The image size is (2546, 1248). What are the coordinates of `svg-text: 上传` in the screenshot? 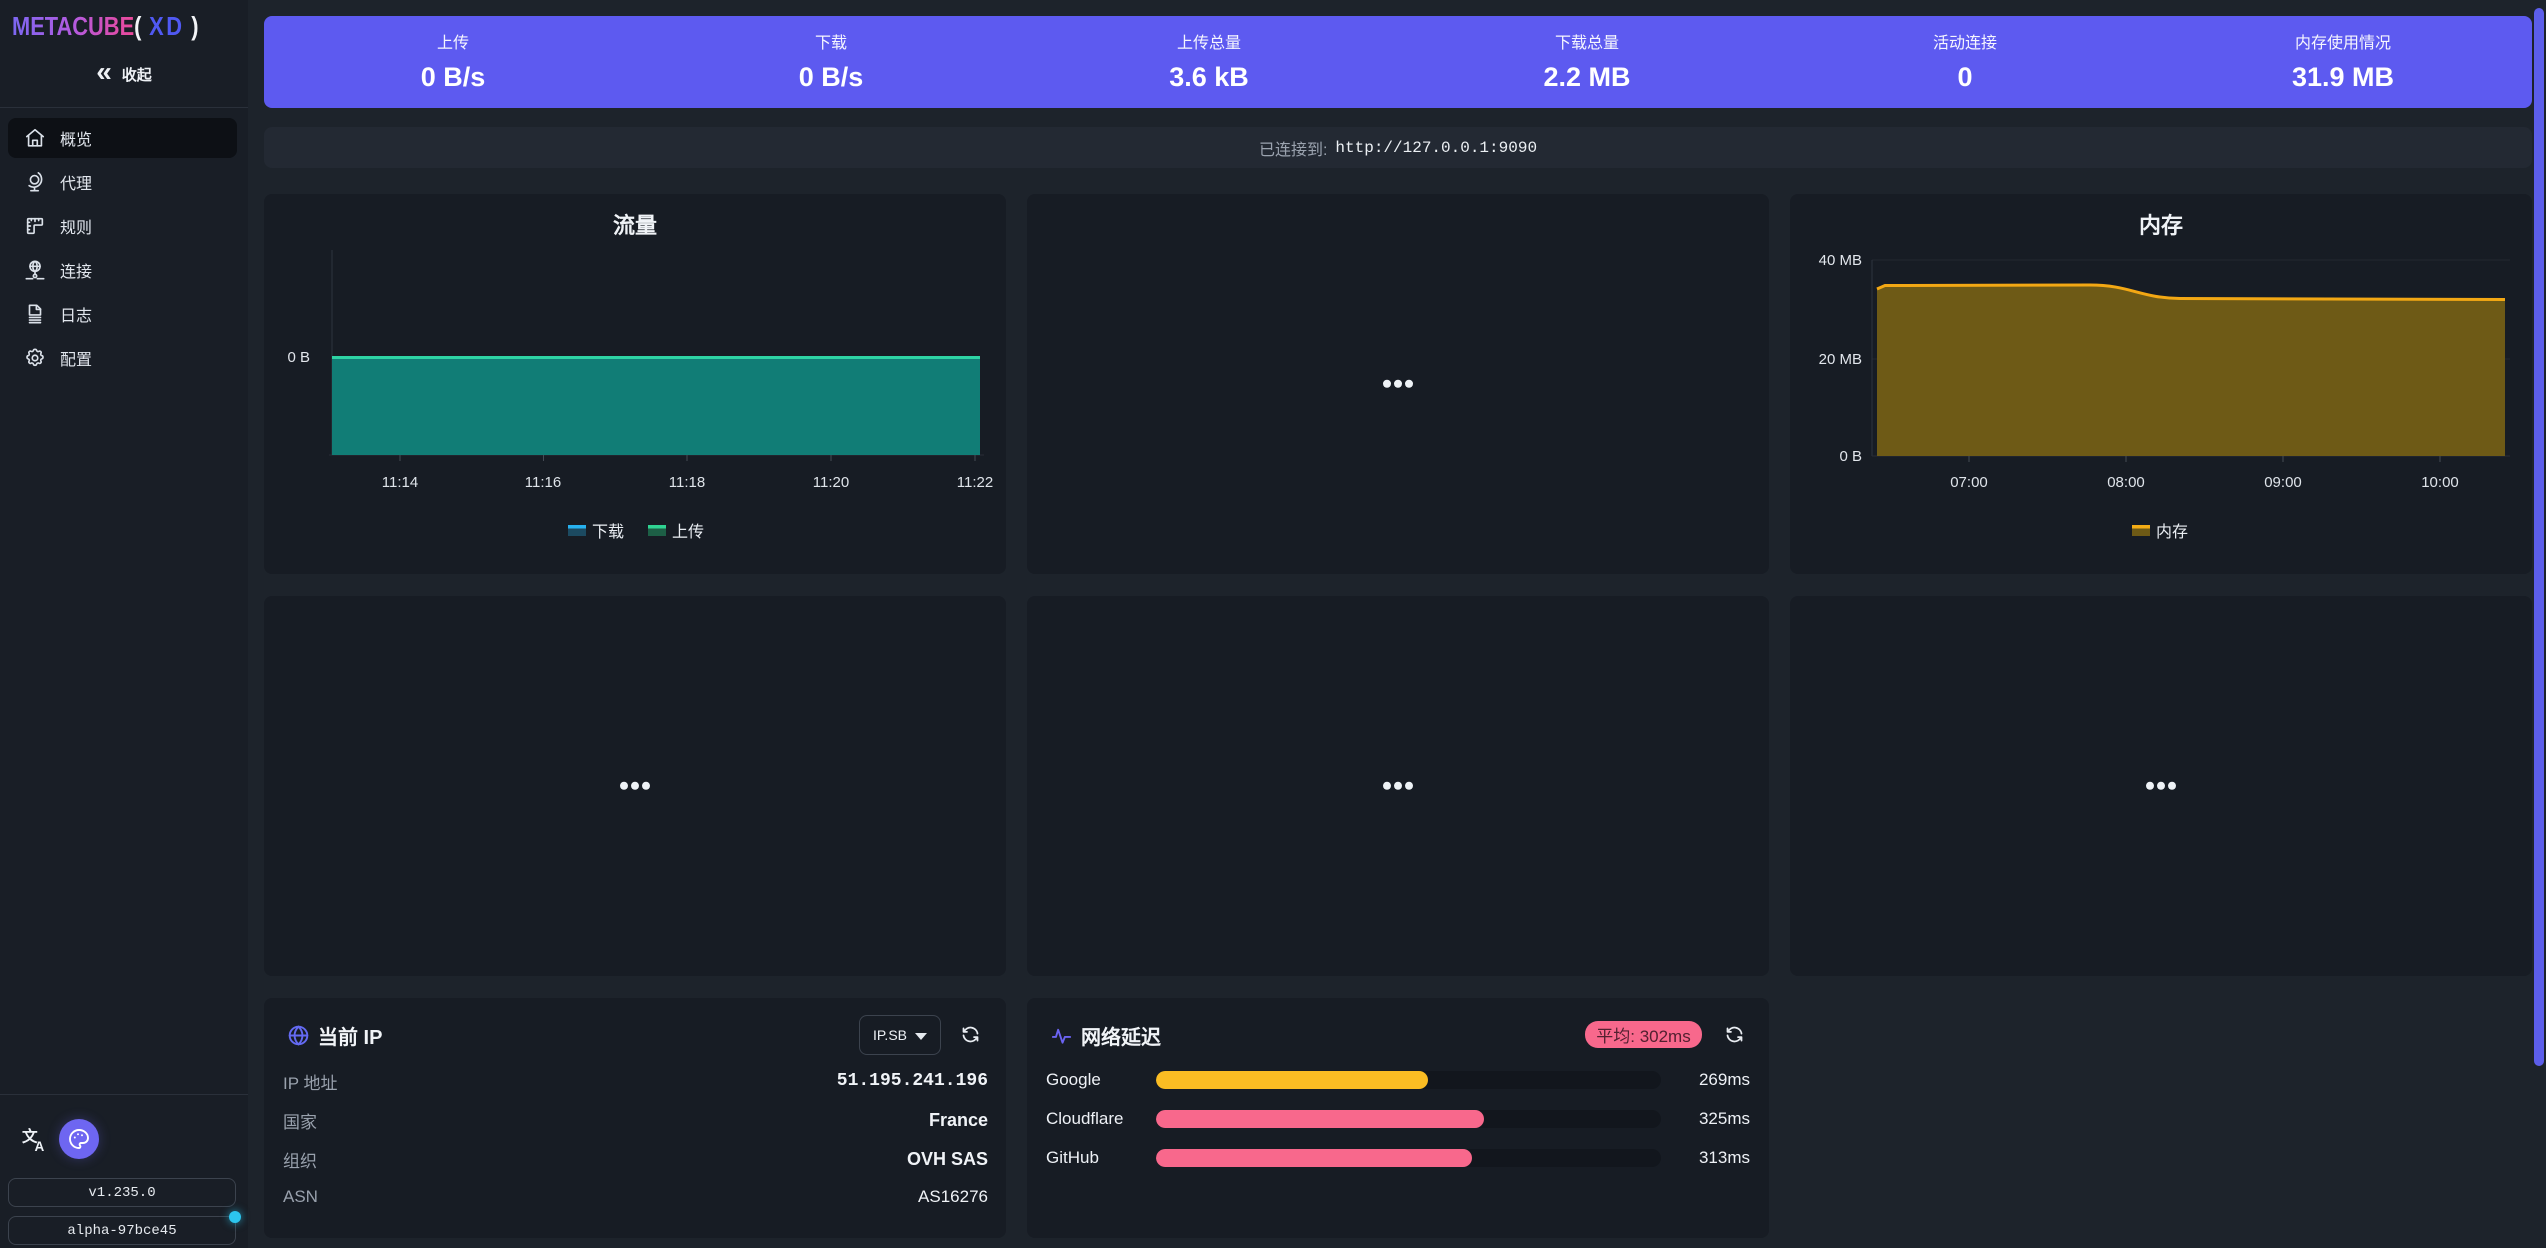 It's located at (688, 532).